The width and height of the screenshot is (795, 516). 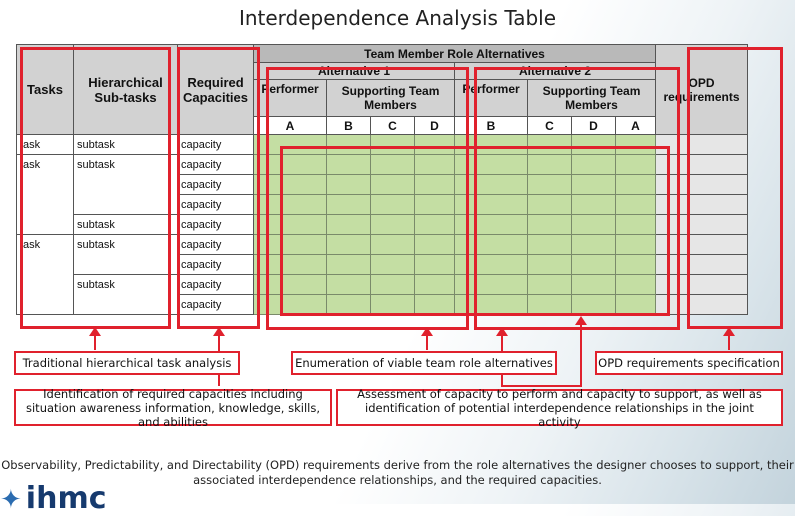 I want to click on arrow-traditional, so click(x=95, y=338).